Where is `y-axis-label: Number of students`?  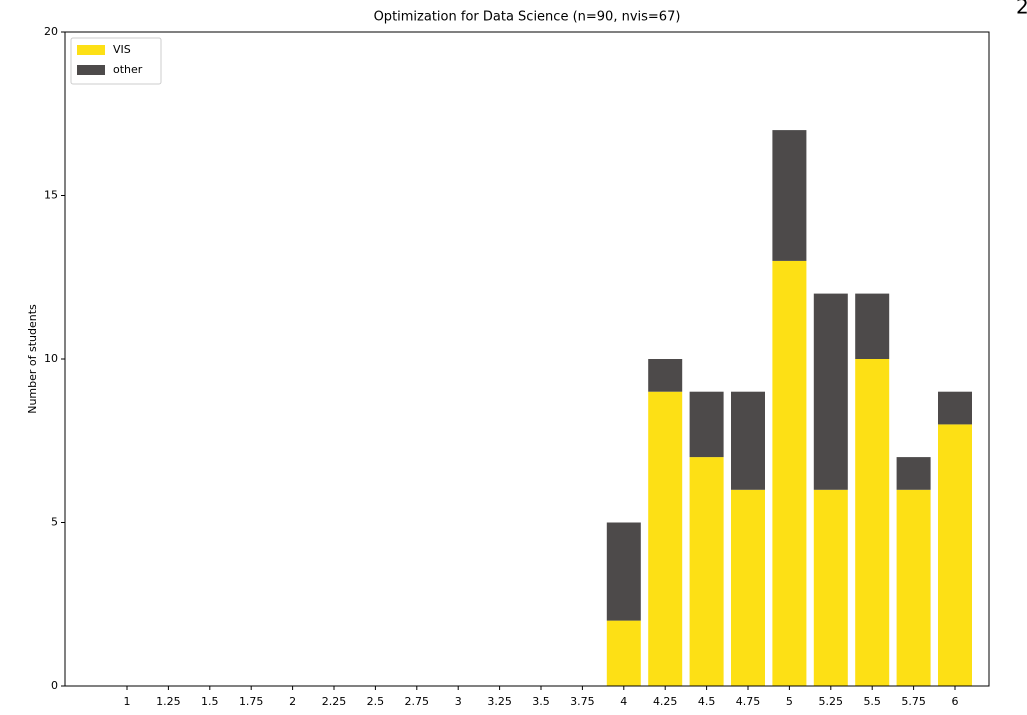 y-axis-label: Number of students is located at coordinates (32, 359).